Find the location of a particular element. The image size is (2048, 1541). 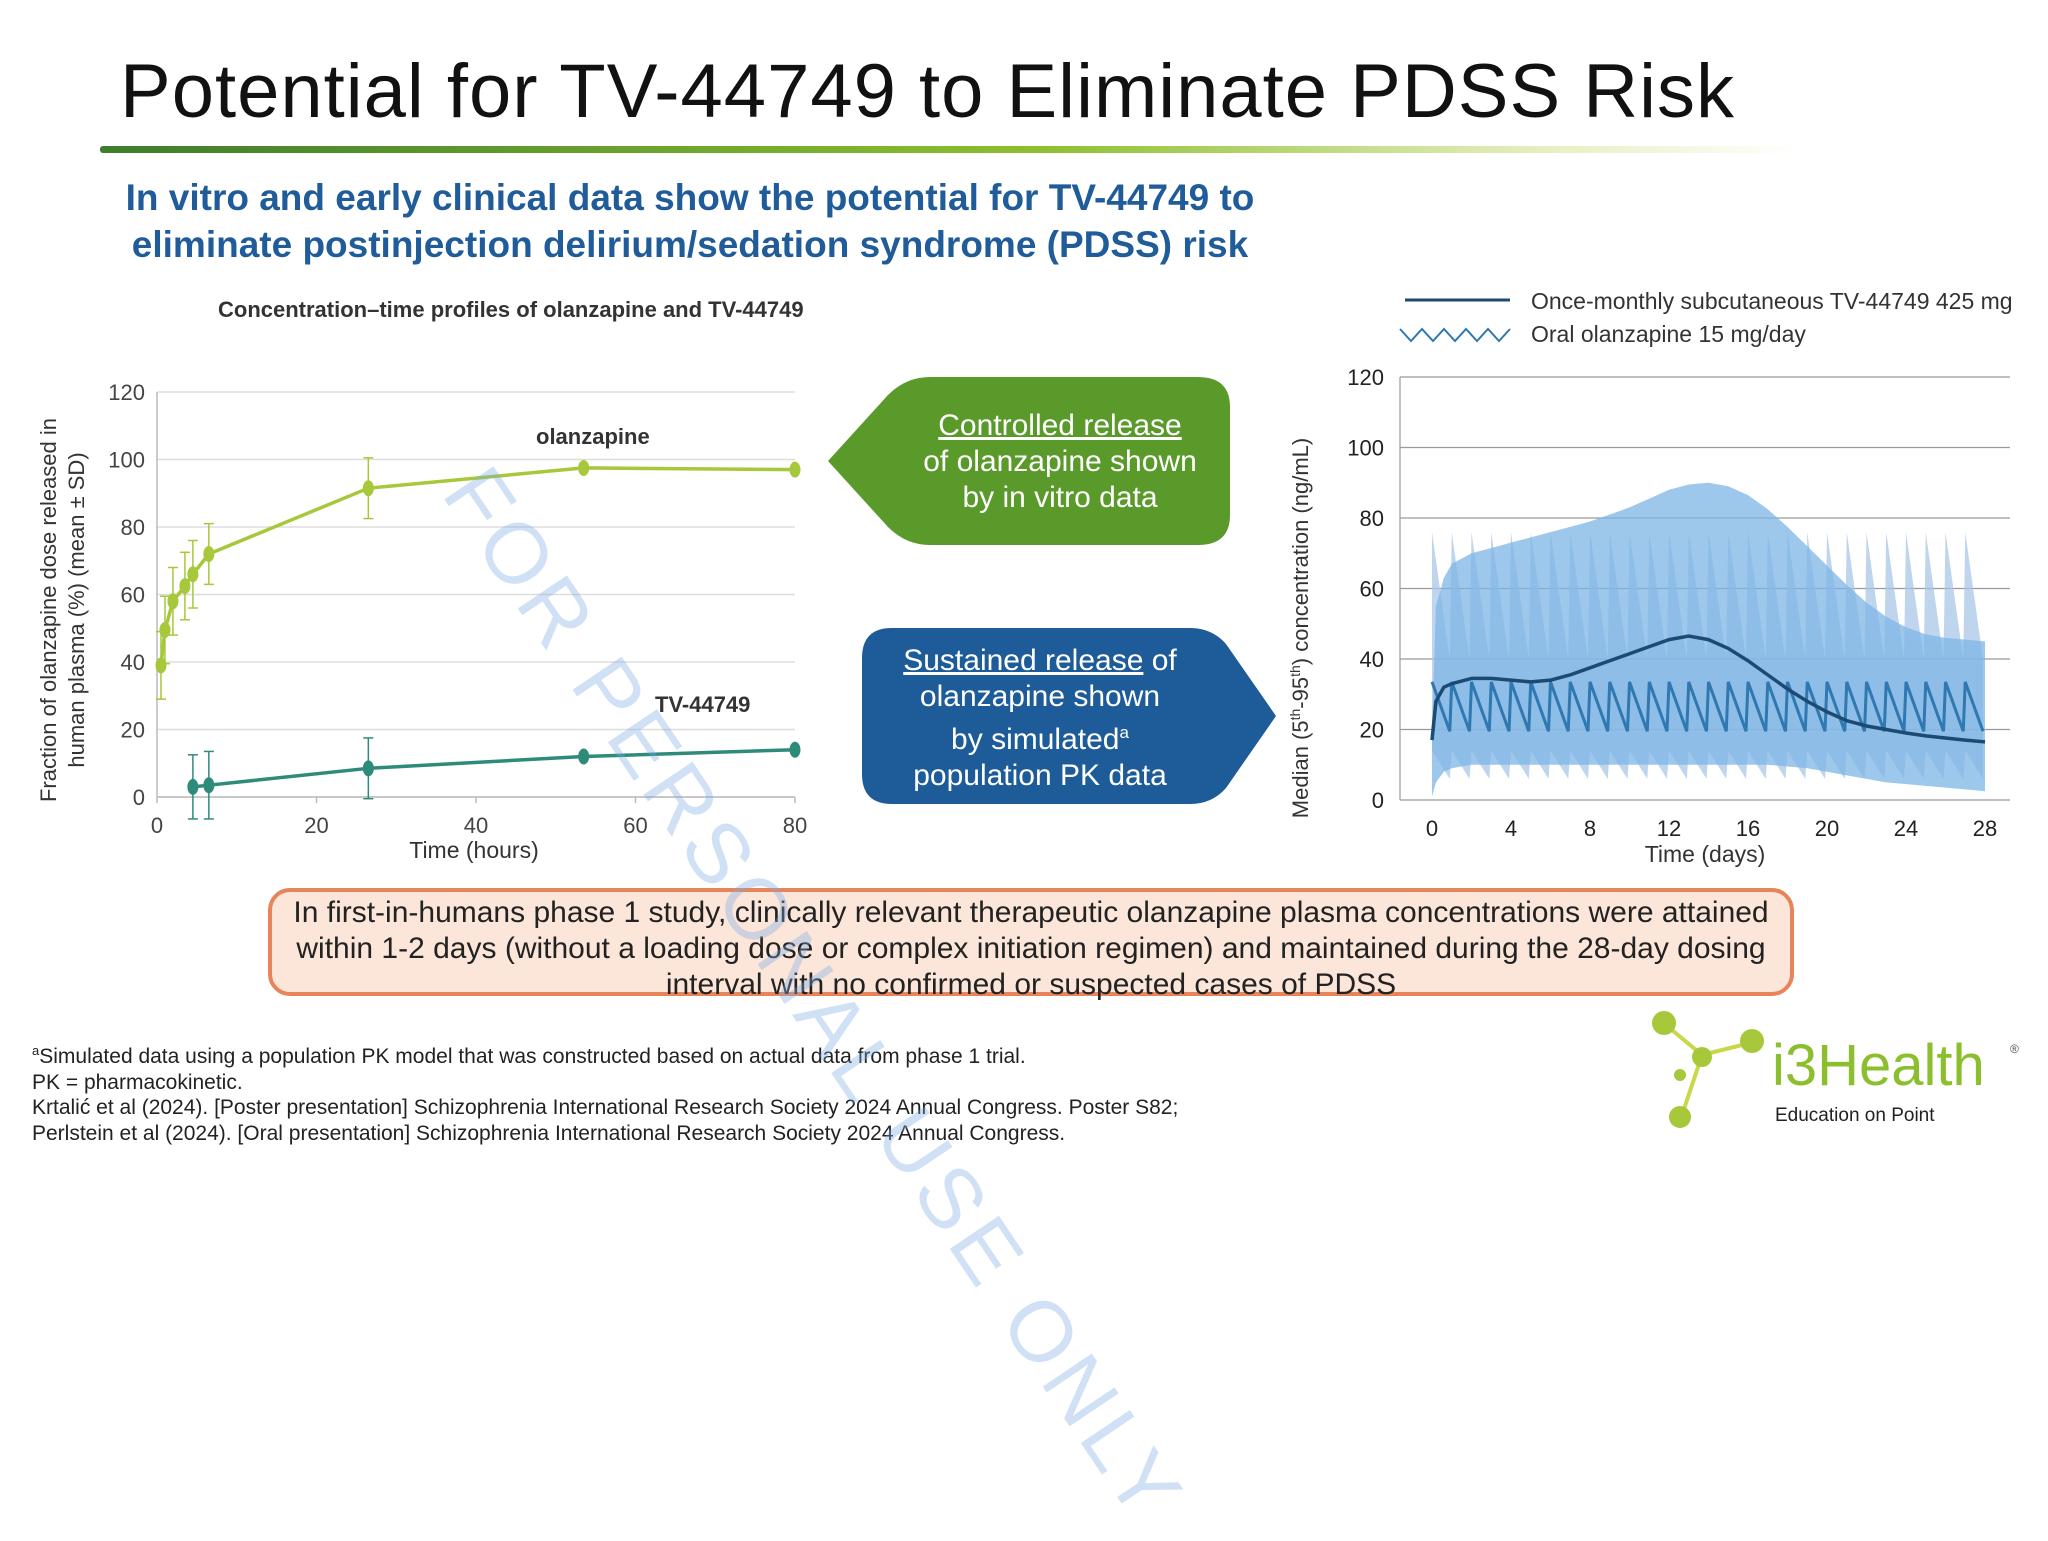

right-y-tick-label: 20 is located at coordinates (1372, 730).